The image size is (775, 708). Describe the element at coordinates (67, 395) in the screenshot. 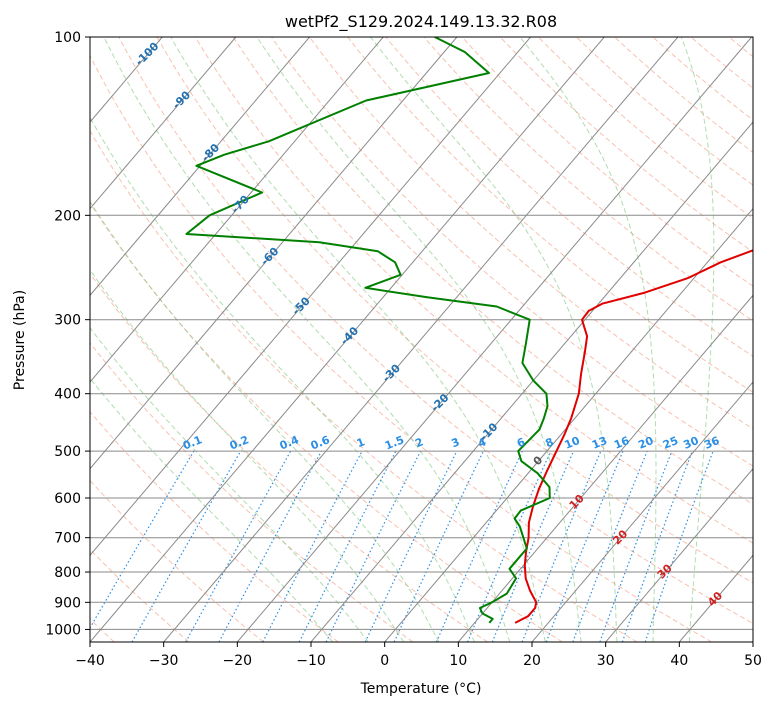

I see `y-tick-label: 400` at that location.